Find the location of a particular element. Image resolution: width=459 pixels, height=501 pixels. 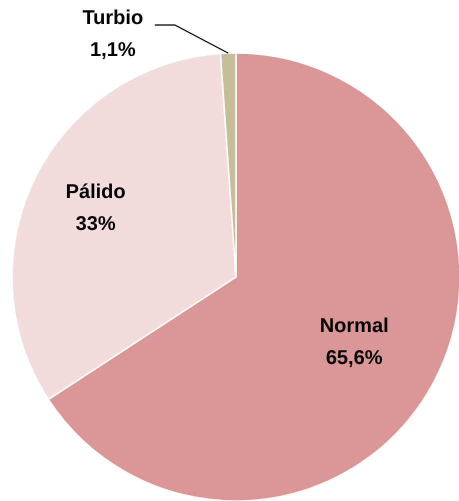

slice-label: Turbio is located at coordinates (113, 18).